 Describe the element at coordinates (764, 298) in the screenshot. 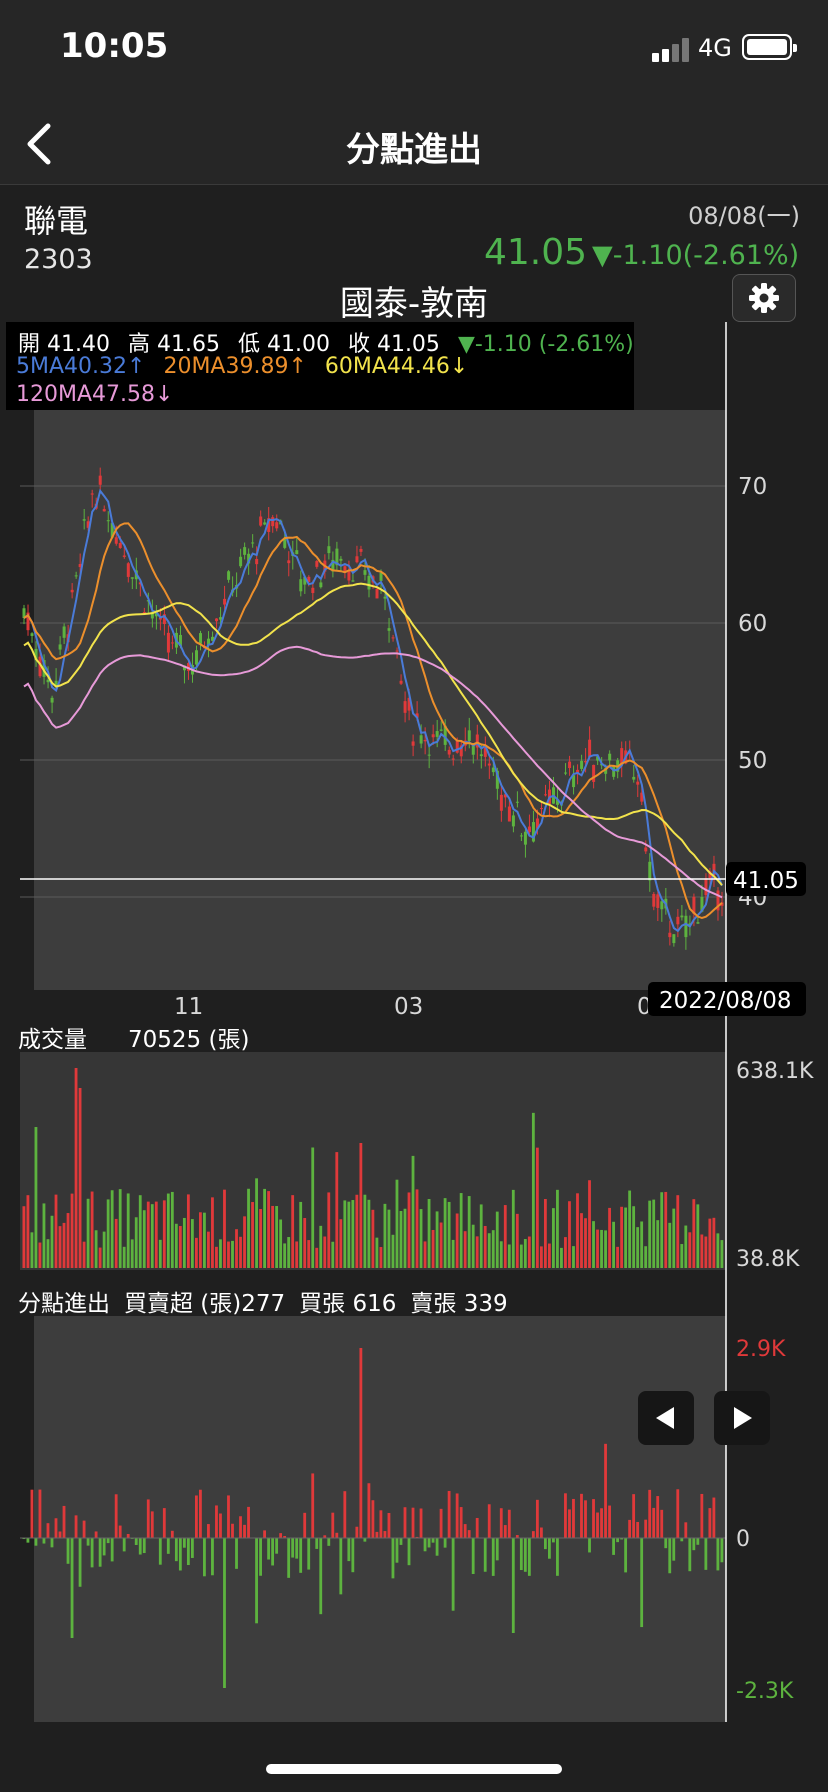

I see `settings-button` at that location.